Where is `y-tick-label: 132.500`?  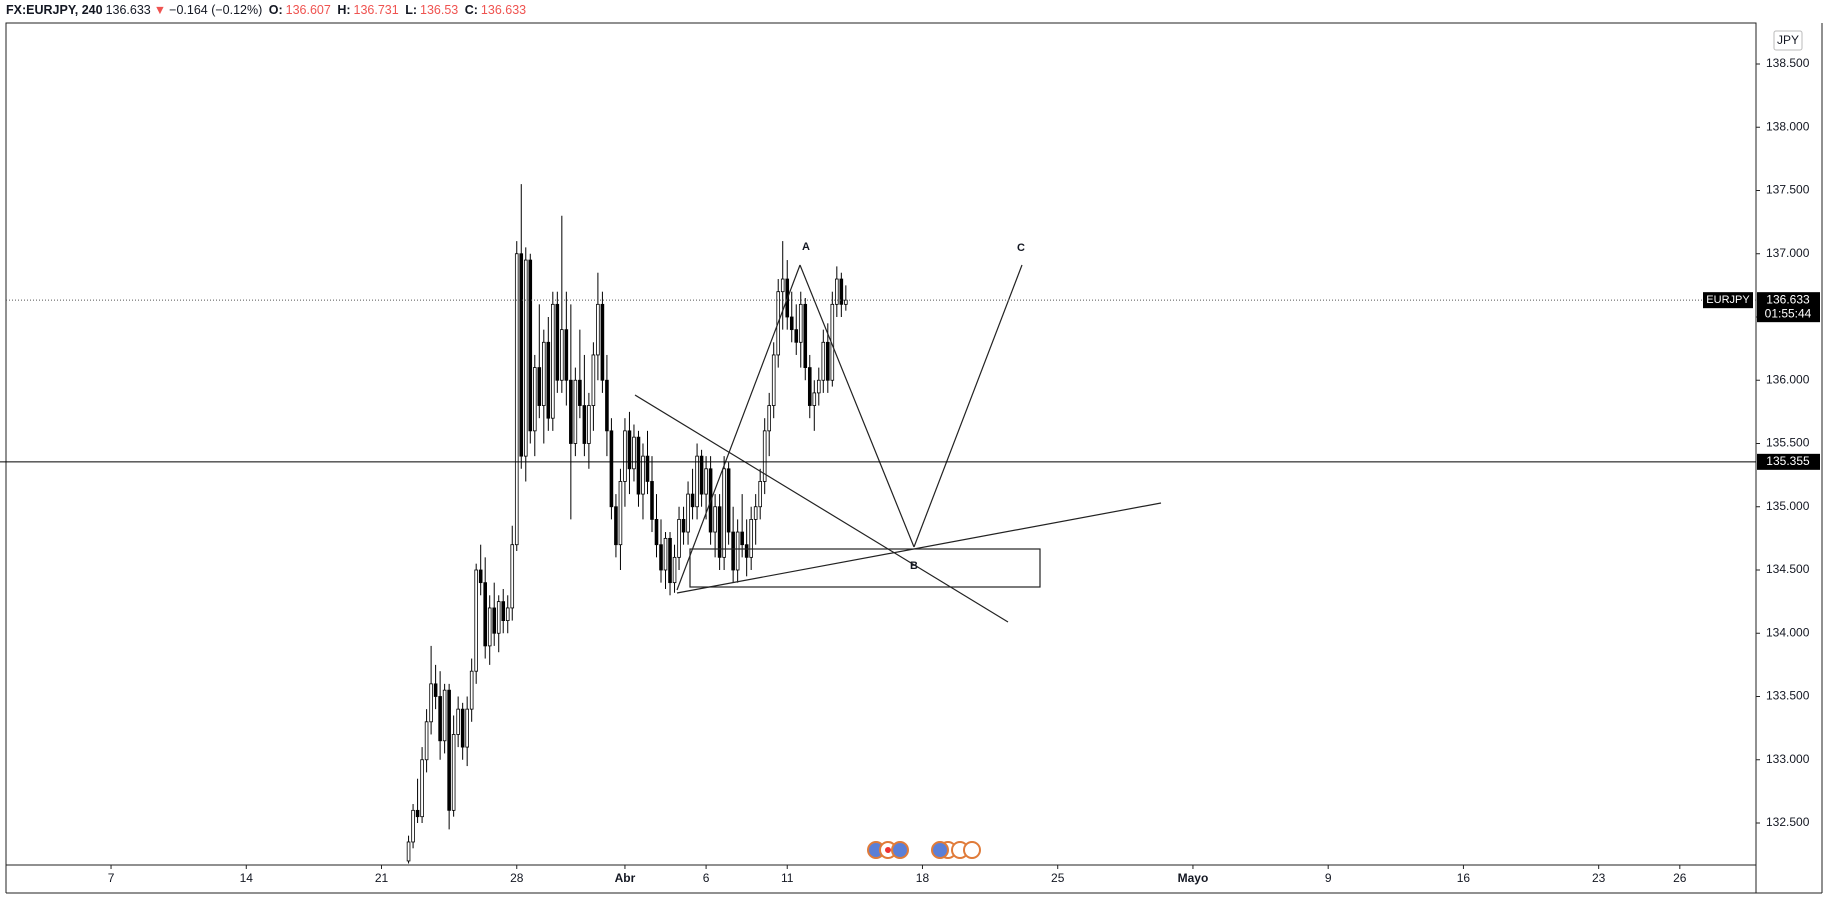
y-tick-label: 132.500 is located at coordinates (1788, 822).